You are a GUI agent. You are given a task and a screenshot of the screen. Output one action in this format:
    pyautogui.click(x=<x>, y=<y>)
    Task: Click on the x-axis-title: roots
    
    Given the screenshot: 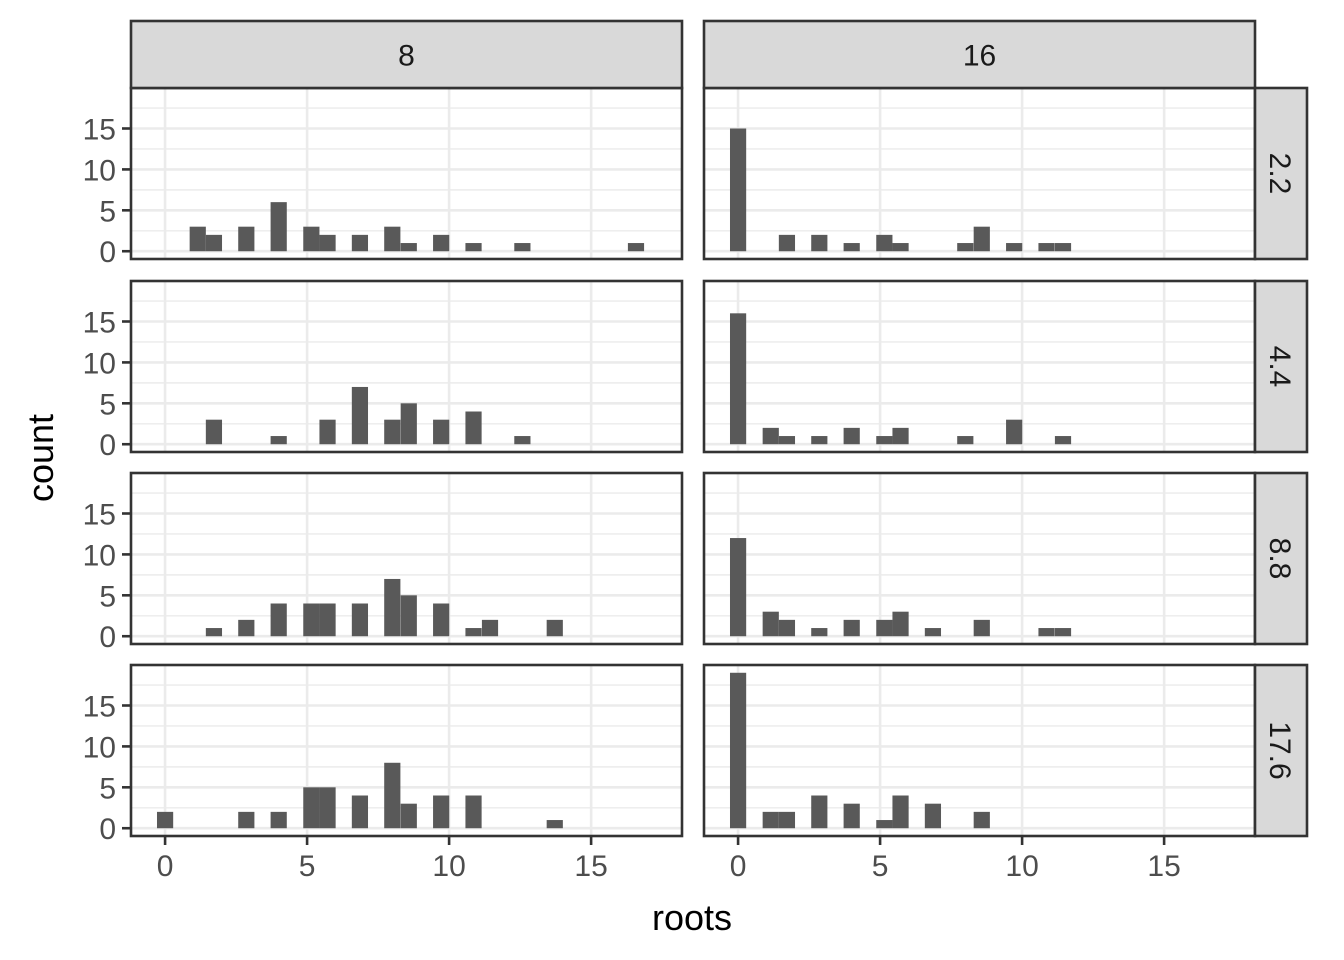 What is the action you would take?
    pyautogui.click(x=692, y=917)
    